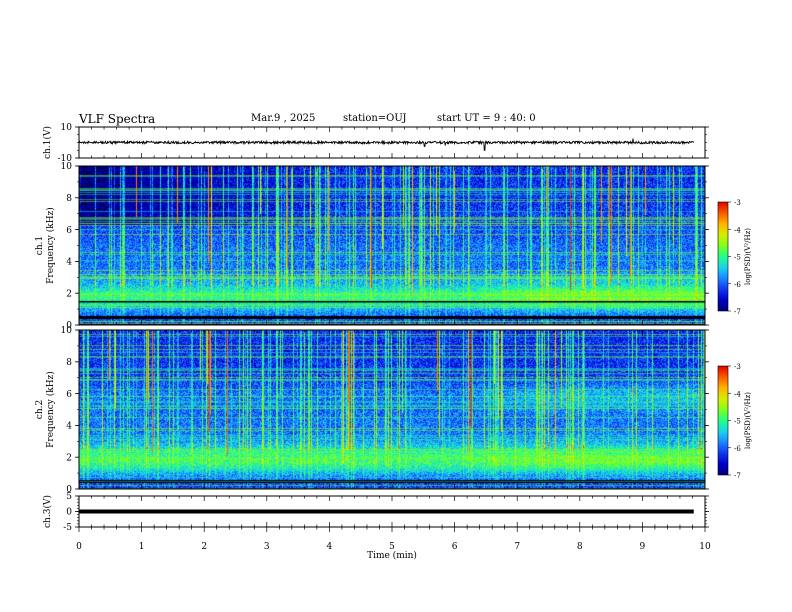 The image size is (792, 612). Describe the element at coordinates (117, 119) in the screenshot. I see `chart-title: VLF Spectra` at that location.